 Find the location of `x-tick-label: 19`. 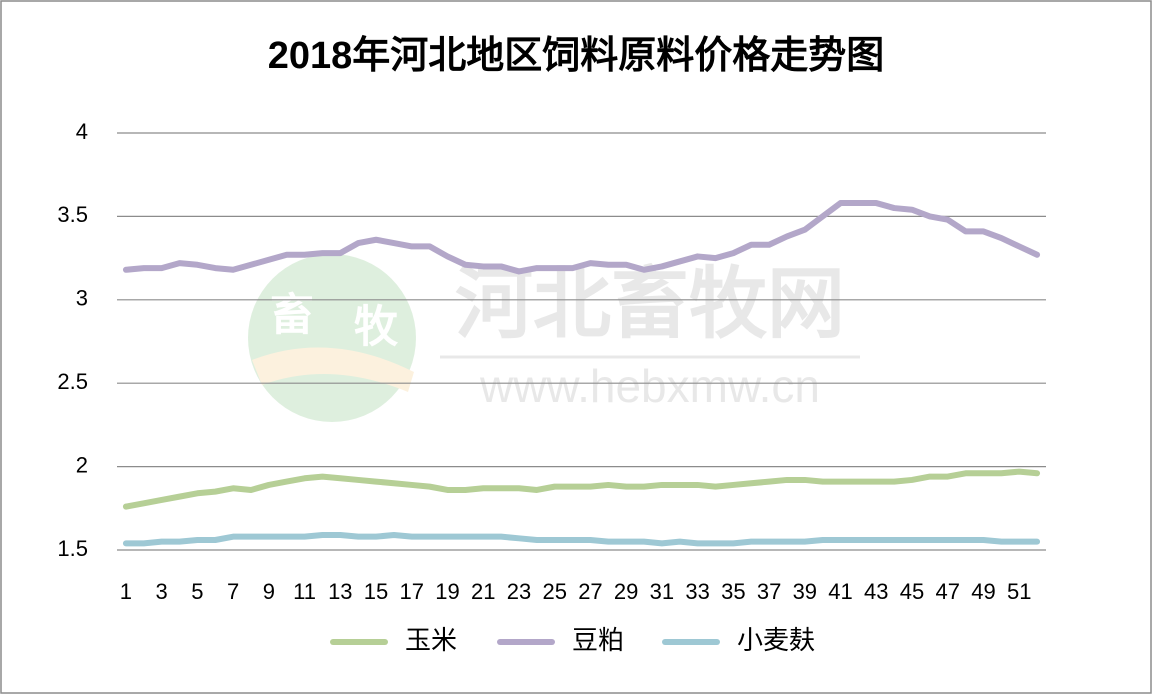

x-tick-label: 19 is located at coordinates (447, 591).